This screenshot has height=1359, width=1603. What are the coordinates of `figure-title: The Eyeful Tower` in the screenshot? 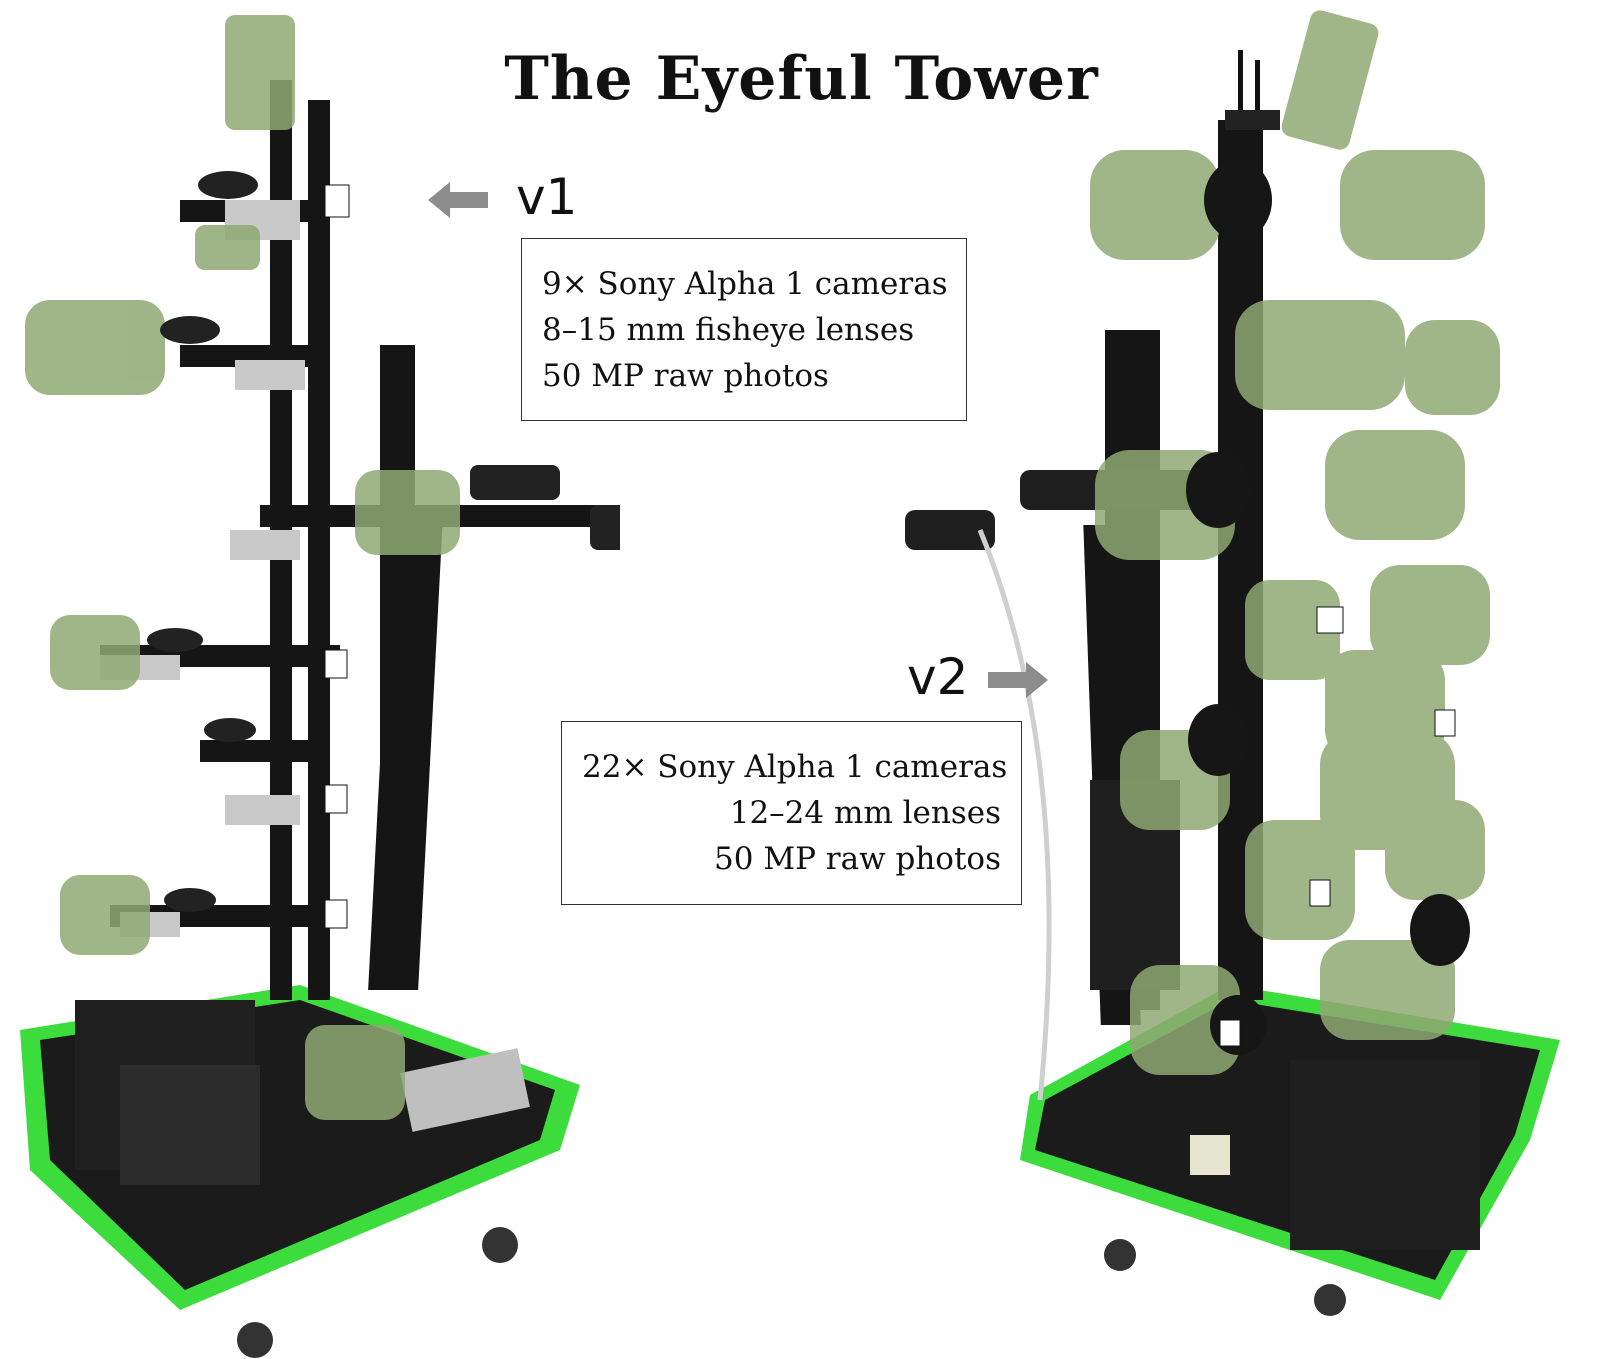 It's located at (801, 79).